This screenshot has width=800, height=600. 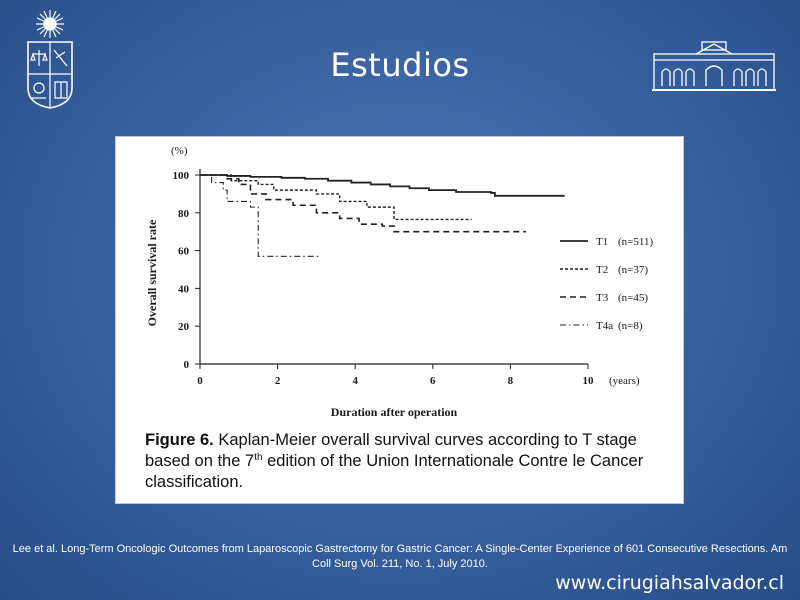 I want to click on website-url: www.cirugiahsalvador.cl, so click(x=669, y=583).